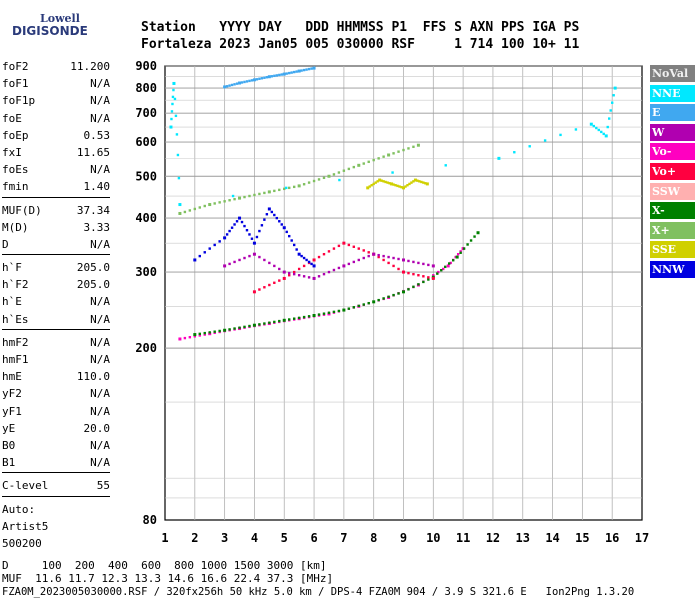 The height and width of the screenshot is (600, 700). Describe the element at coordinates (56, 210) in the screenshot. I see `param-row-muf-d-: MUF(D) 37.34` at that location.